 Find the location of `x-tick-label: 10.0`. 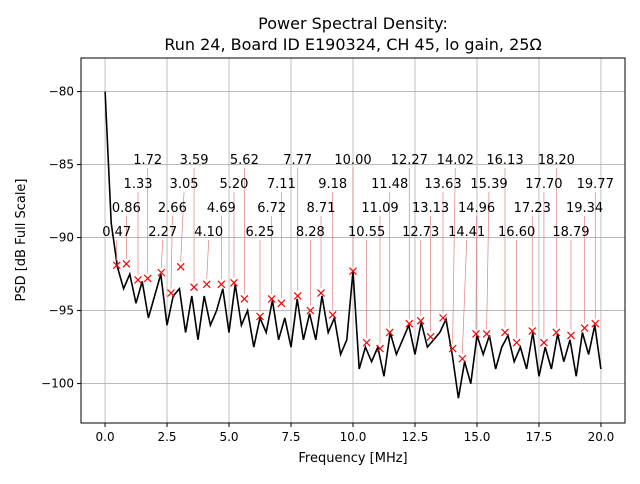

x-tick-label: 10.0 is located at coordinates (353, 437).